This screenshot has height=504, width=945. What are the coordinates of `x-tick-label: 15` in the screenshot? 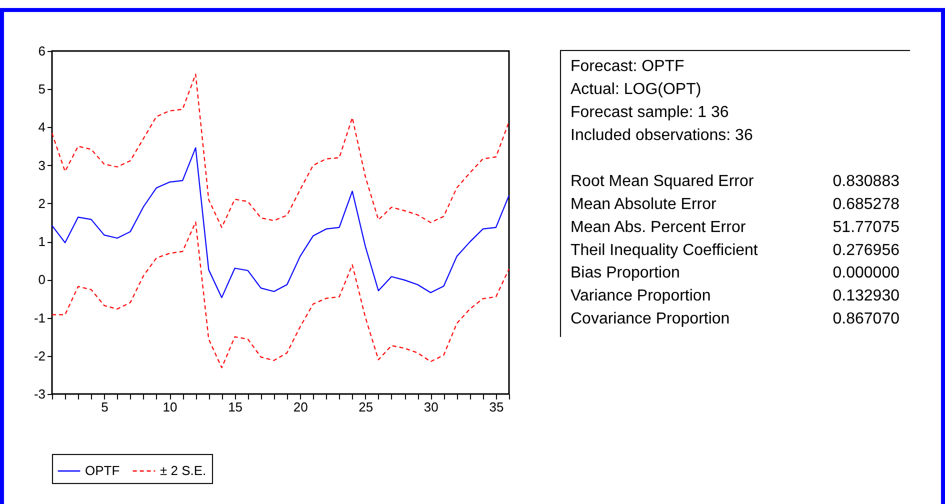 It's located at (235, 407).